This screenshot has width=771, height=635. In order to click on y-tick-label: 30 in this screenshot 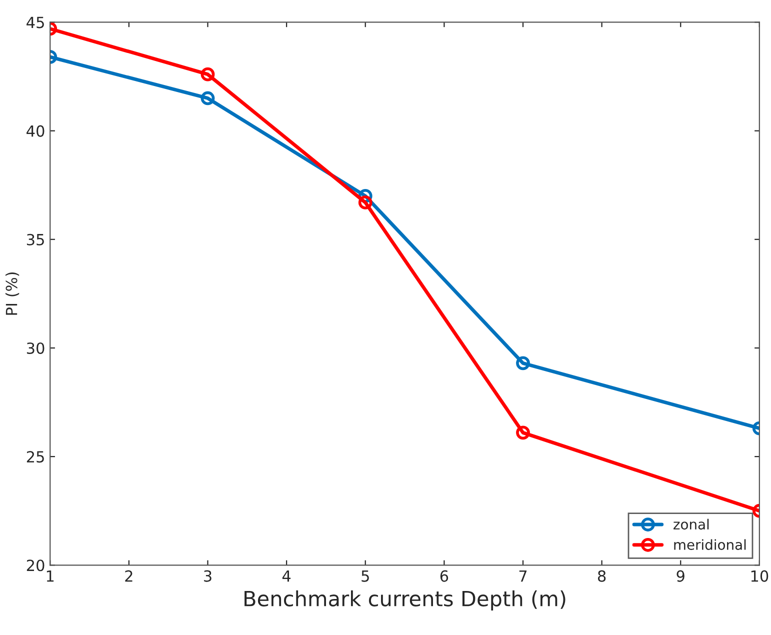, I will do `click(35, 348)`.